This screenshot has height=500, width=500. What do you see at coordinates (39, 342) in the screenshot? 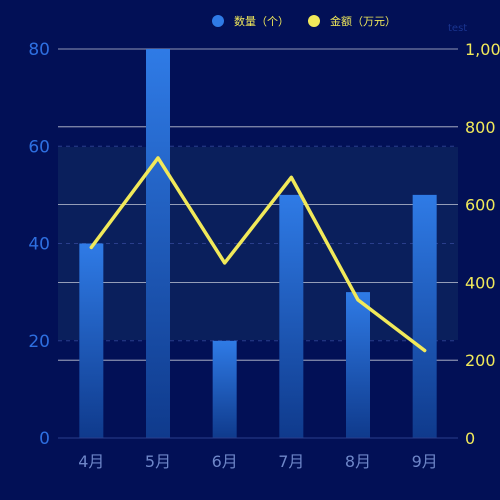
I see `y-left-tick-label: 20` at bounding box center [39, 342].